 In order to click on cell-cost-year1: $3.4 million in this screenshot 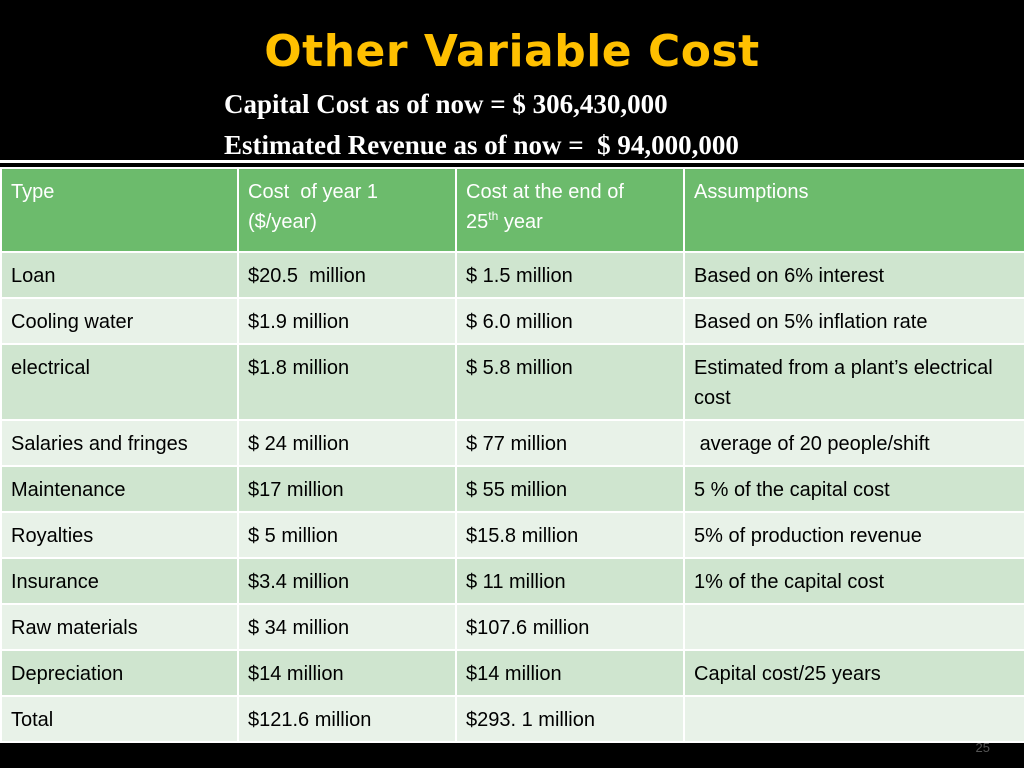, I will do `click(347, 581)`.